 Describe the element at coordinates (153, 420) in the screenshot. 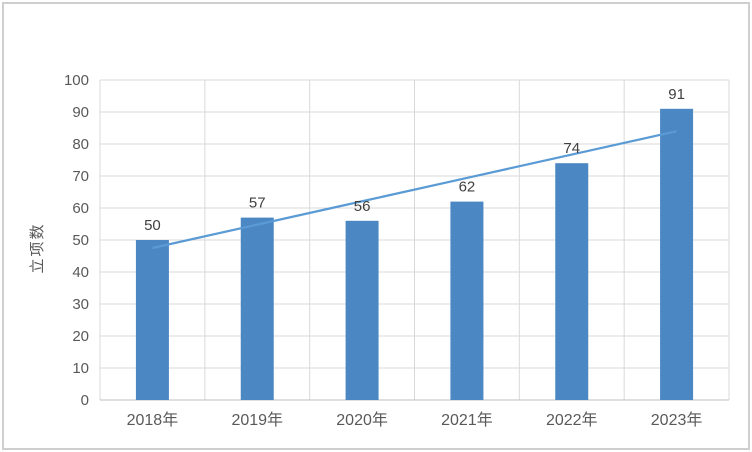

I see `x-axis-label: 2018年` at that location.